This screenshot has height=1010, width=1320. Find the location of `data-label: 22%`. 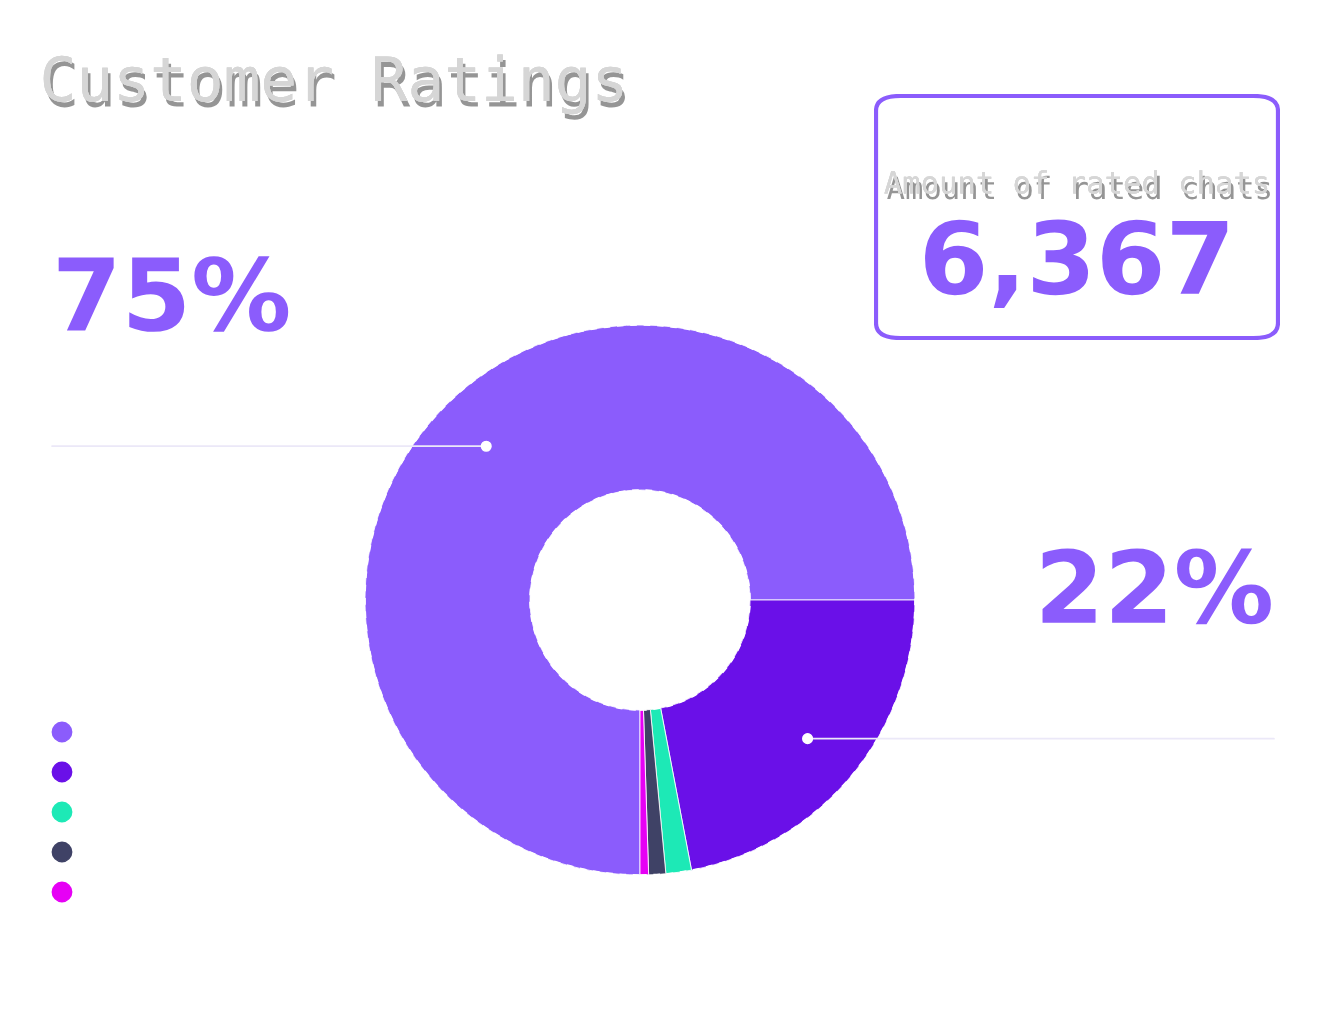

data-label: 22% is located at coordinates (1156, 586).